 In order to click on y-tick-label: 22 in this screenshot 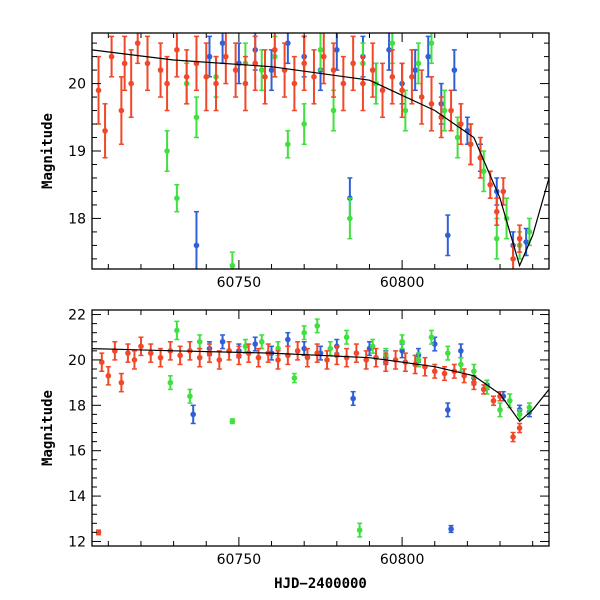, I will do `click(77, 316)`.